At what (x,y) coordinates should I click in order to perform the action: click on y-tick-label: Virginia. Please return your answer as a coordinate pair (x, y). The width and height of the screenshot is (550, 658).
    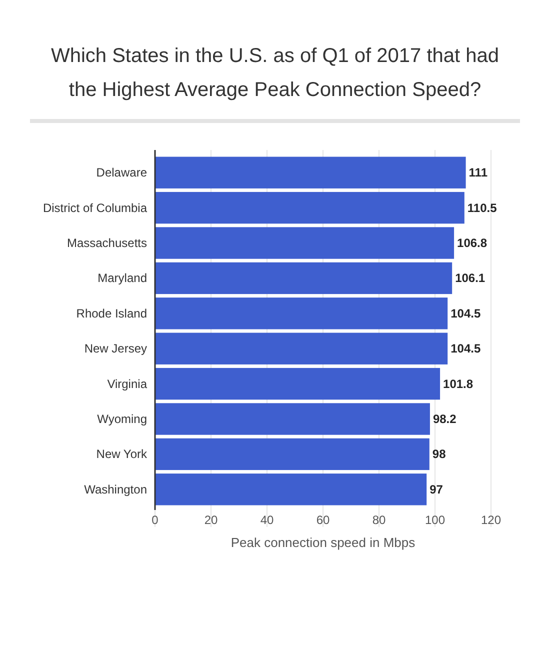
    Looking at the image, I should click on (127, 383).